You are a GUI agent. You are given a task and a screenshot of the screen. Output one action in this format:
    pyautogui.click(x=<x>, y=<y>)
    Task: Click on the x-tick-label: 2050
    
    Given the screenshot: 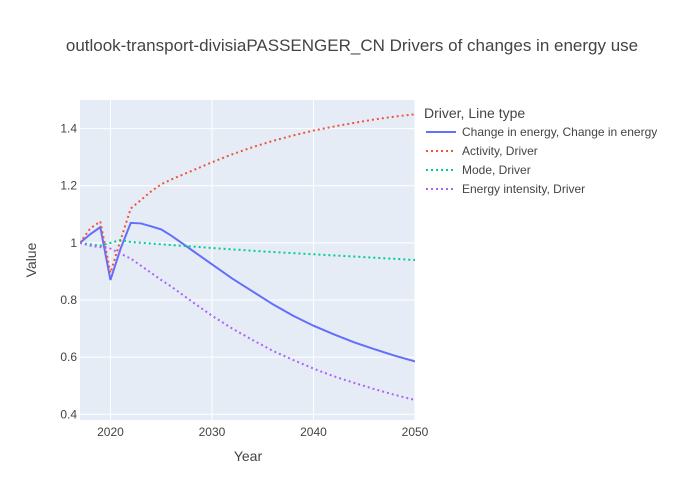 What is the action you would take?
    pyautogui.click(x=415, y=432)
    